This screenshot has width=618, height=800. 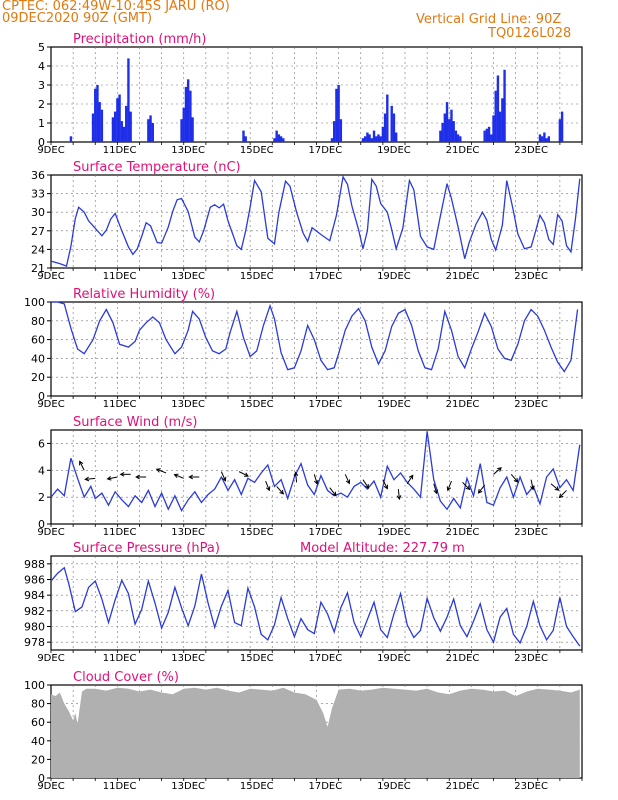 I want to click on press-line, so click(x=315, y=606).